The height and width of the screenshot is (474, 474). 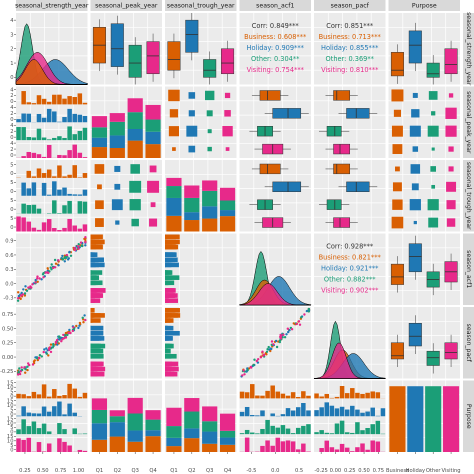 I want to click on panel-r4-c4, so click(x=349, y=343).